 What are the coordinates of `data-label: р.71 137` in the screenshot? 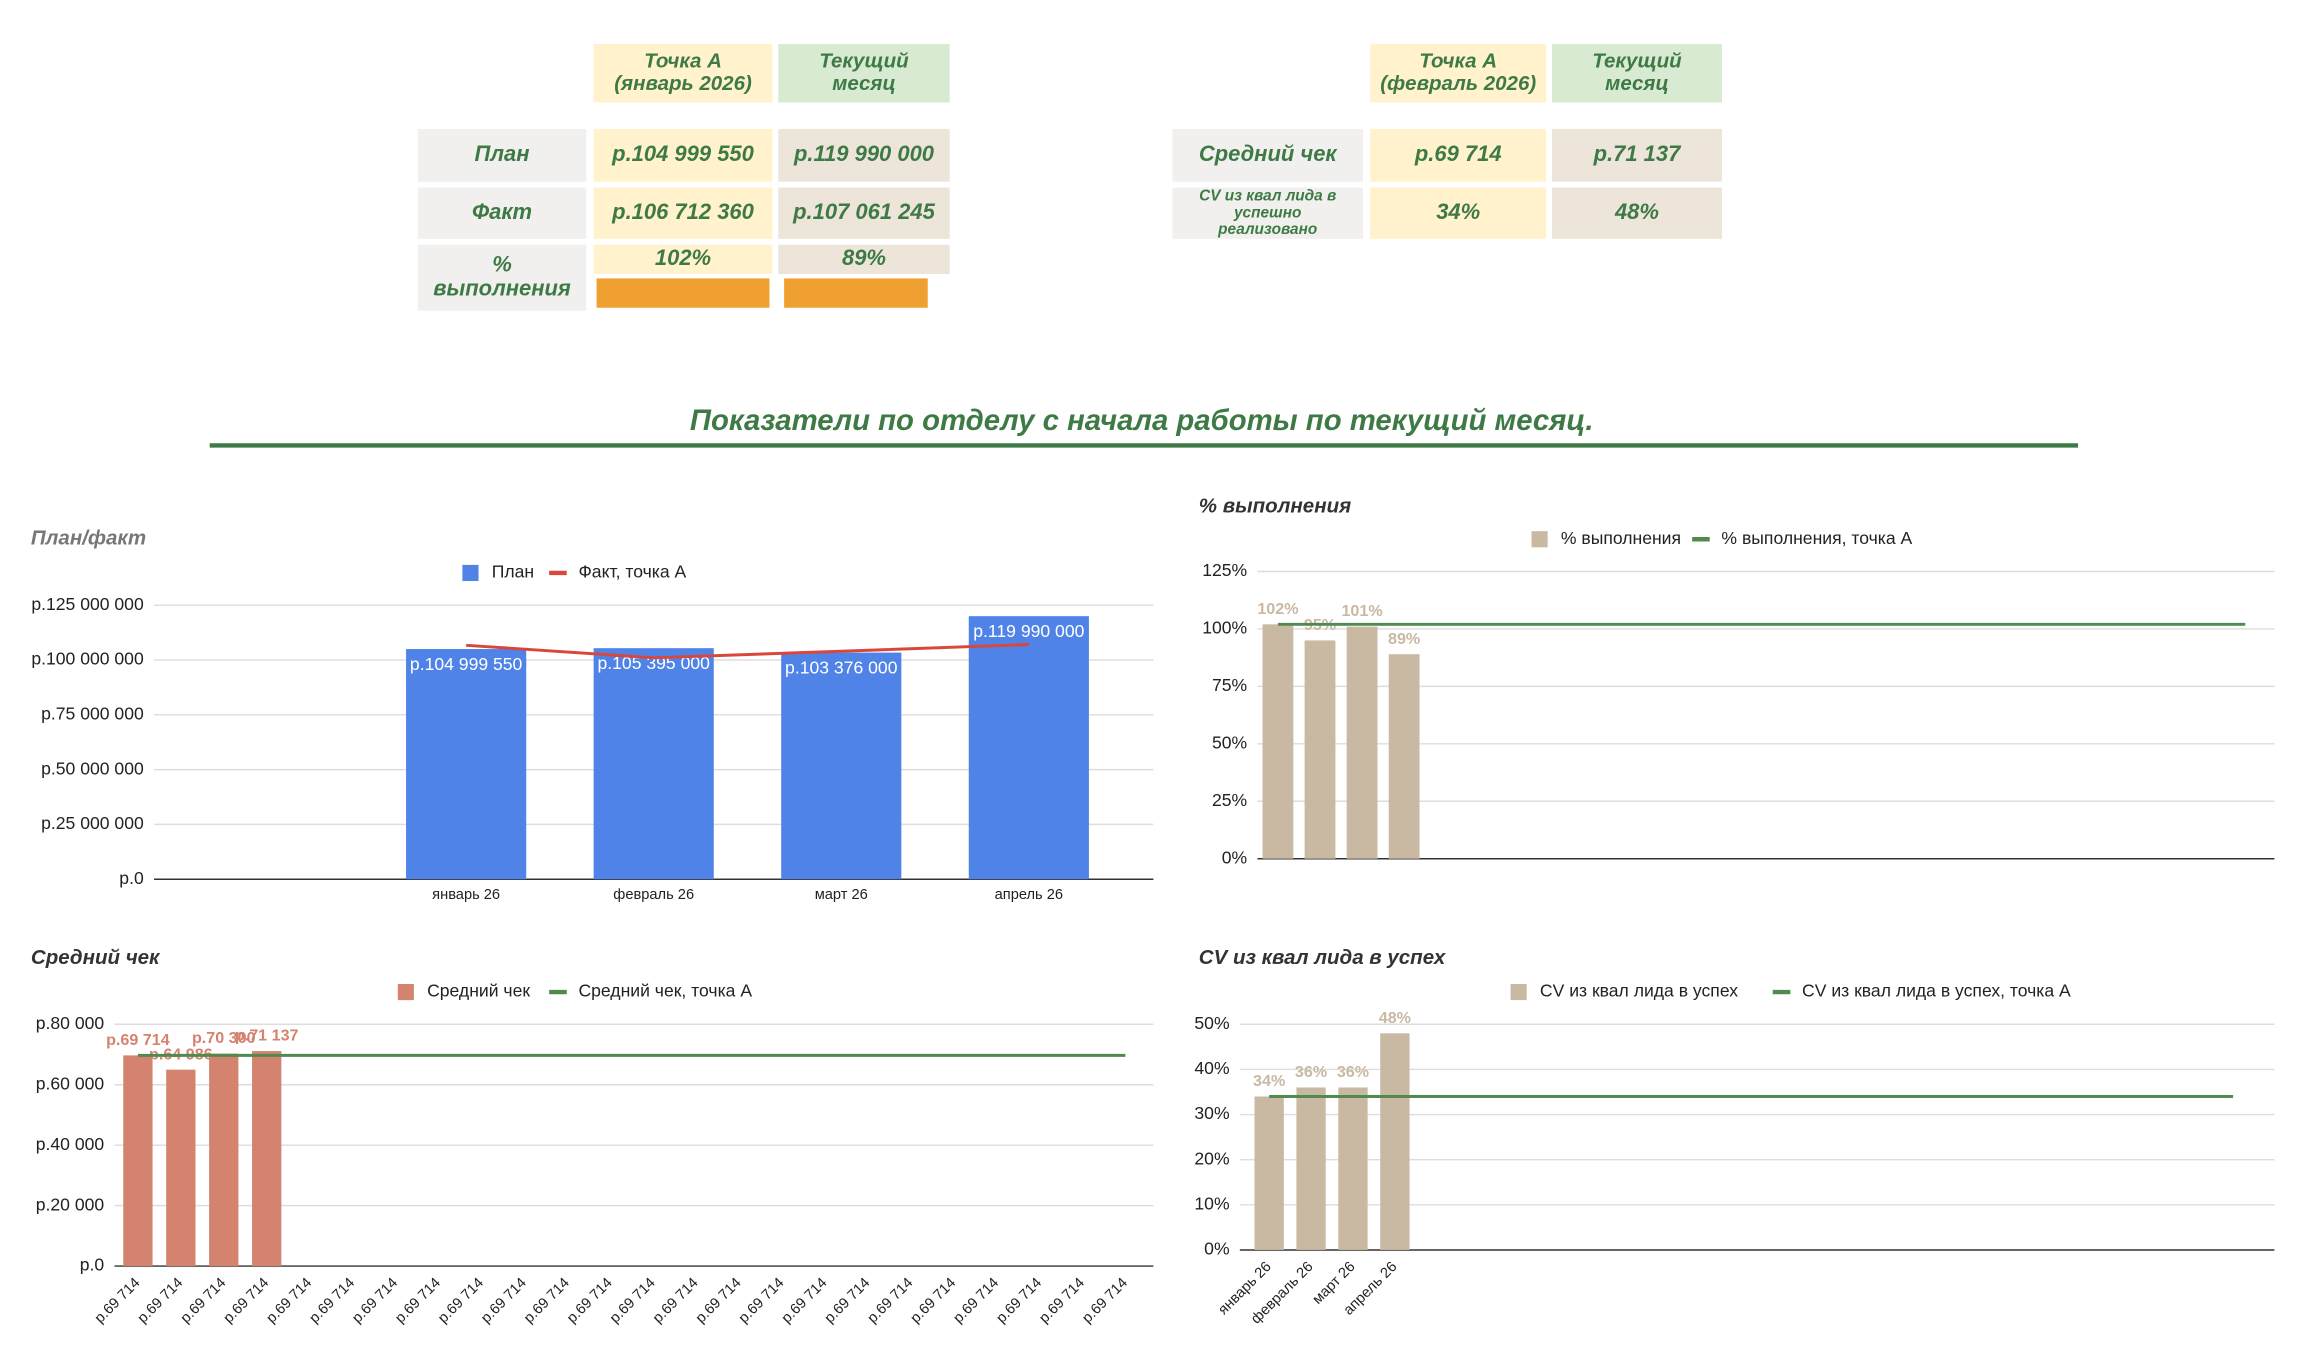 It's located at (267, 1036).